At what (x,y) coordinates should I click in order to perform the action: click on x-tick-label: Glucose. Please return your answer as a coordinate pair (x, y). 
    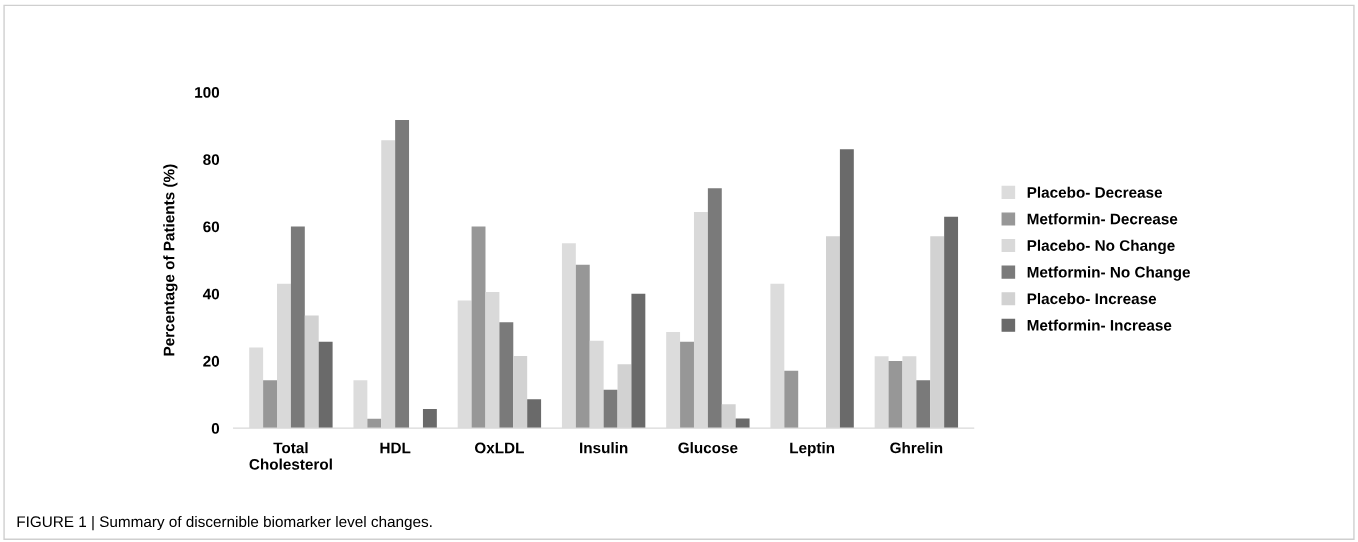
    Looking at the image, I should click on (708, 448).